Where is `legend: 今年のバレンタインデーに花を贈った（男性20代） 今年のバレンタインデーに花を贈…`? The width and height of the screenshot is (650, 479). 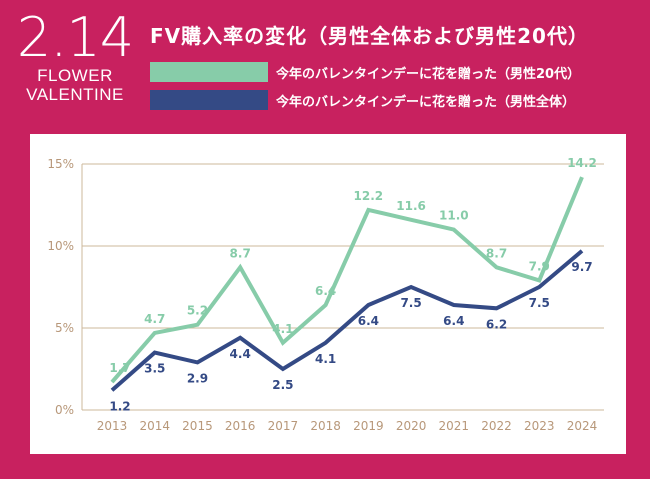
legend: 今年のバレンタインデーに花を贈った（男性20代） 今年のバレンタインデーに花を贈… is located at coordinates (365, 90).